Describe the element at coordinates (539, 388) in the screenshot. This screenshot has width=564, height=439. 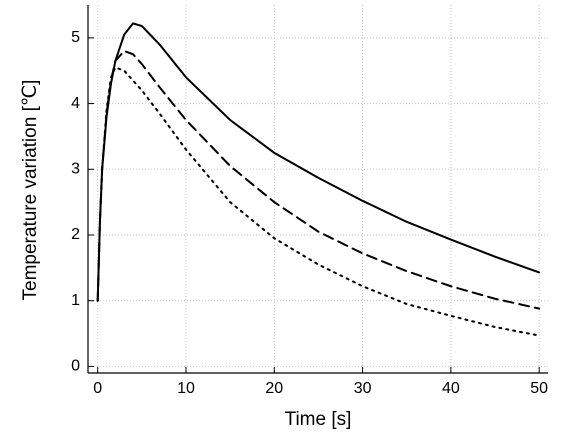
I see `x-tick-label: 50` at that location.